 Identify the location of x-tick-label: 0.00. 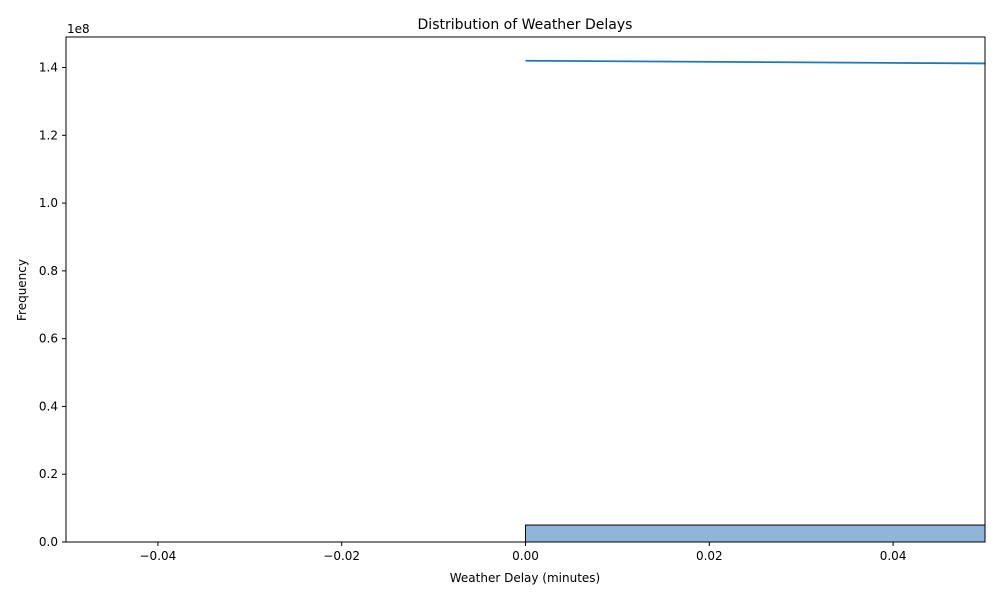
(525, 556).